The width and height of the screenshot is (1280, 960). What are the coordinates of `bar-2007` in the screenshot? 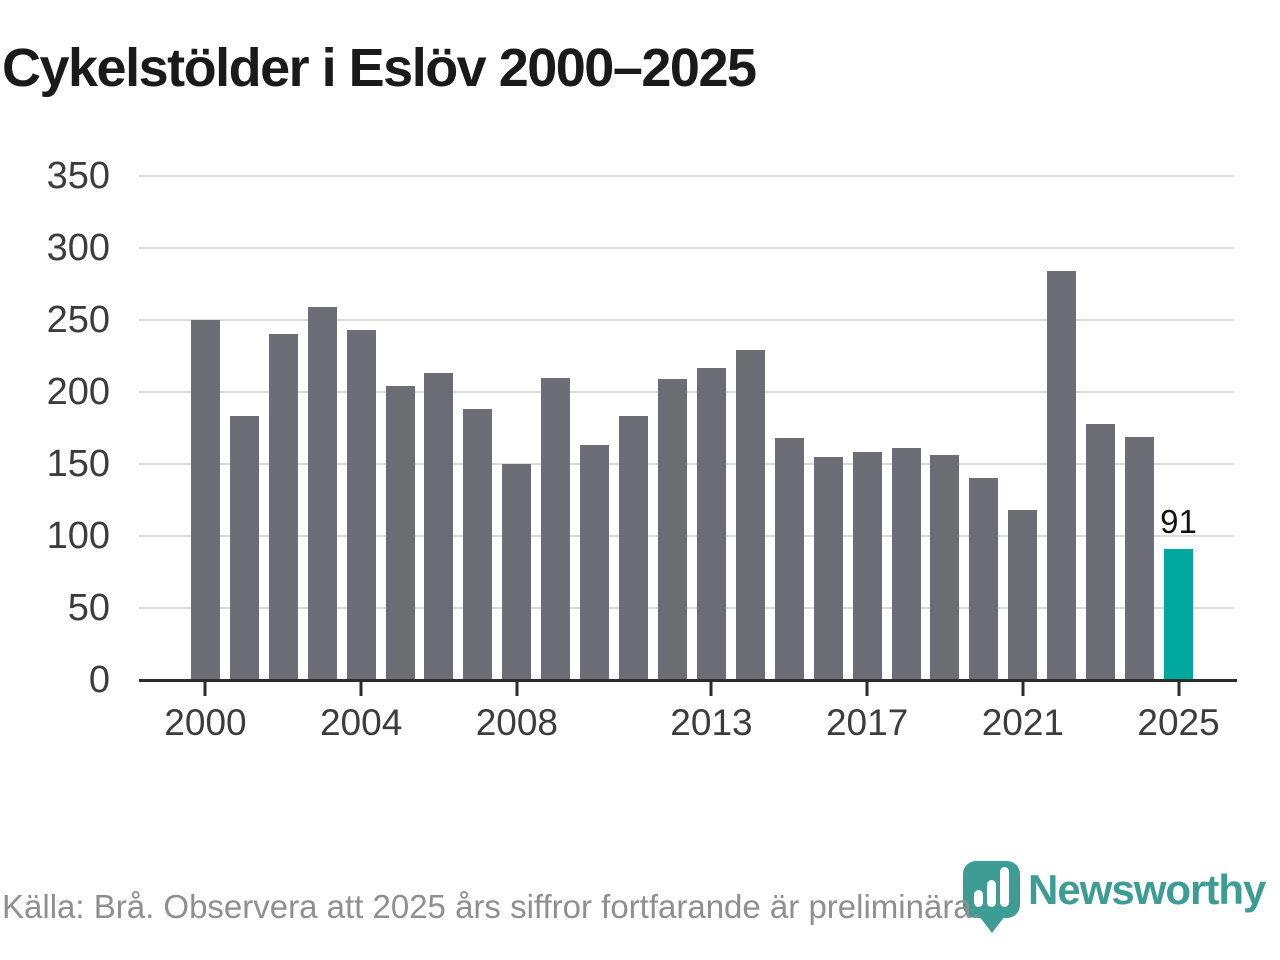 It's located at (478, 544).